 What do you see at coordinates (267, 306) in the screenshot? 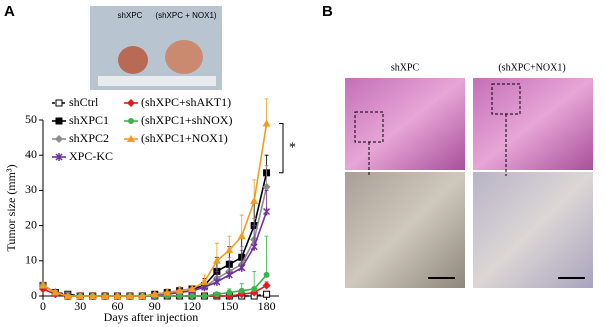
I see `x-tick-label: 180` at bounding box center [267, 306].